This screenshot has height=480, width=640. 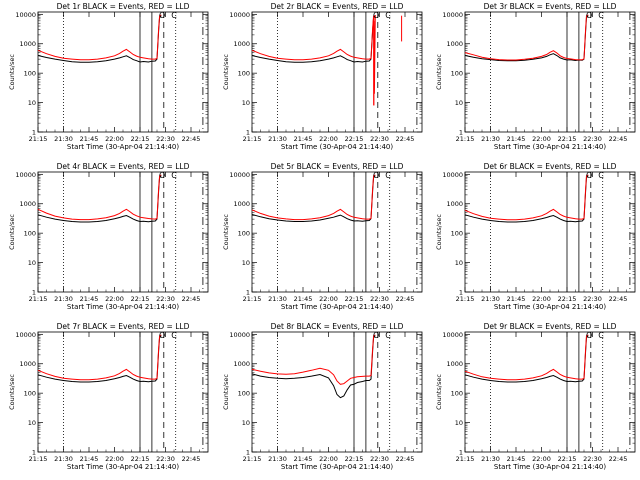 I want to click on chart-title: Det 7r BLACK = Events, RED = LLD, so click(x=123, y=326).